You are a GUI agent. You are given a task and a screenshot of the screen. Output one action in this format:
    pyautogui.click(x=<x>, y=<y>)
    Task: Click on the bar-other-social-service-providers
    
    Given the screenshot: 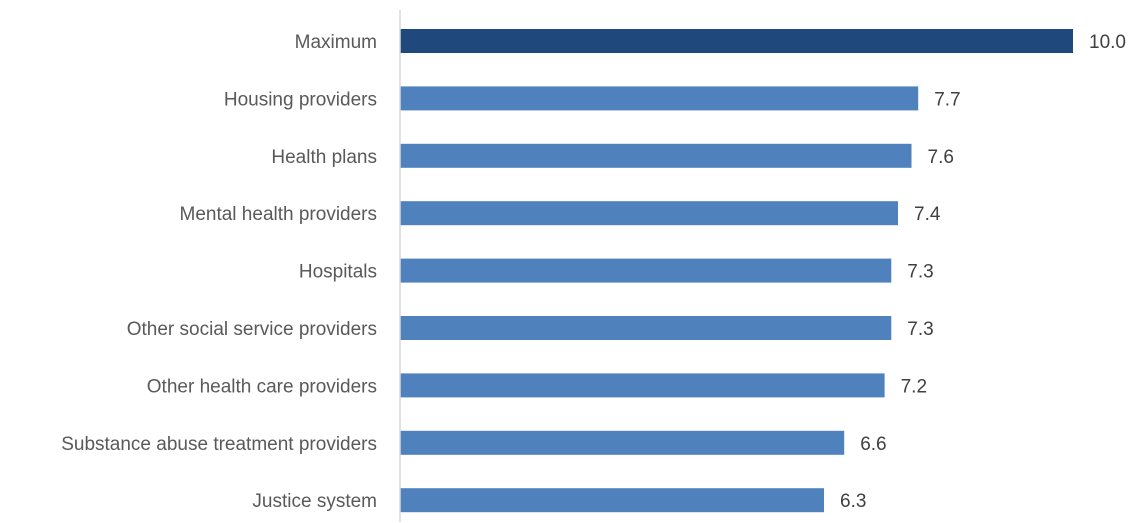 What is the action you would take?
    pyautogui.click(x=646, y=328)
    